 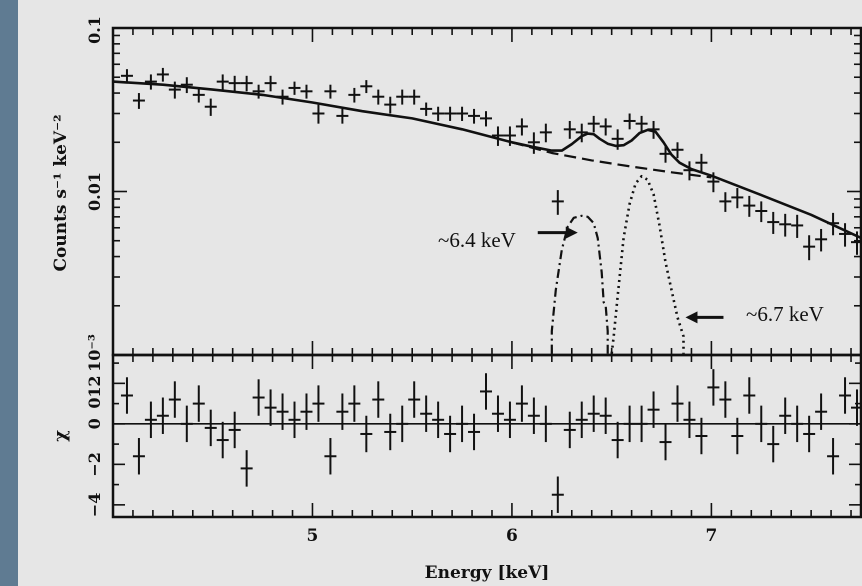 I want to click on y-tick-label-bottom: −4, so click(x=94, y=505).